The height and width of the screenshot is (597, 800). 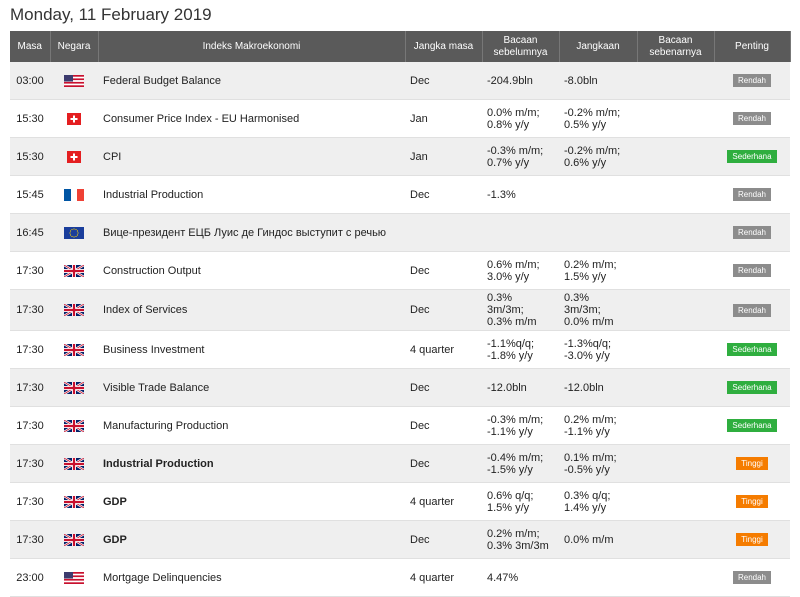 What do you see at coordinates (520, 463) in the screenshot?
I see `bacaan-sebelumnya-cell: -0.4% m/m; -1.5% y/y` at bounding box center [520, 463].